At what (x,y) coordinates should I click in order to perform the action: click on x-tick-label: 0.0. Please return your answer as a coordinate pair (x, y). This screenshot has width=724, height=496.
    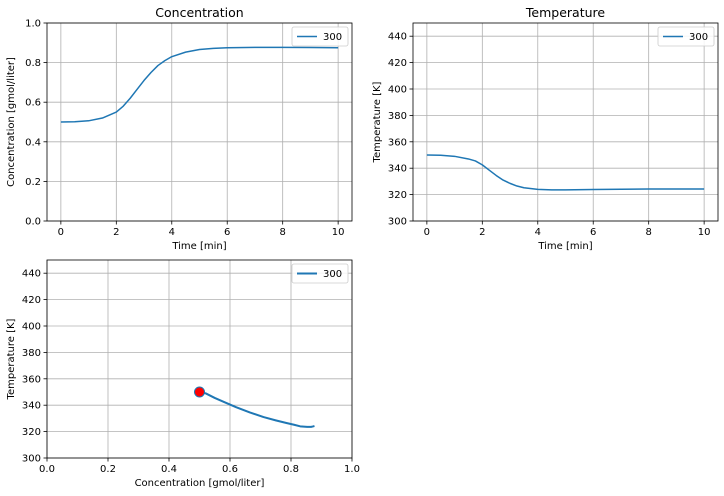
    Looking at the image, I should click on (47, 469).